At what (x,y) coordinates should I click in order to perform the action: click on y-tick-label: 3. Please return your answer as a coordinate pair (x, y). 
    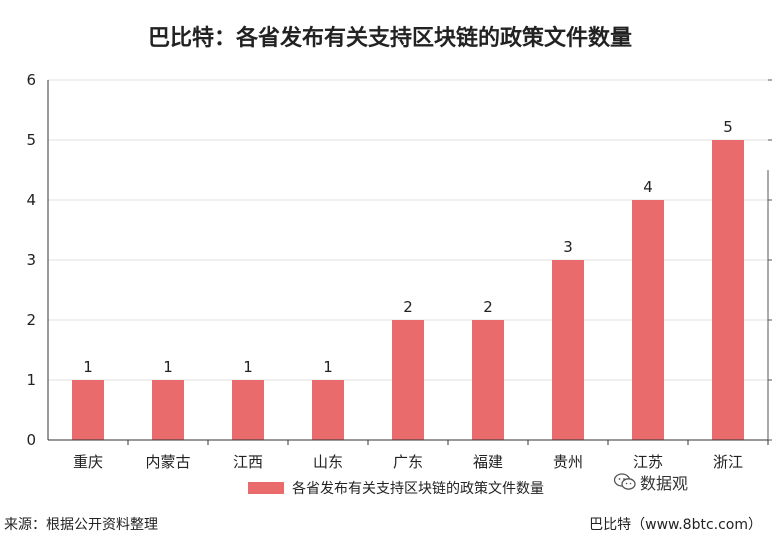
    Looking at the image, I should click on (31, 260).